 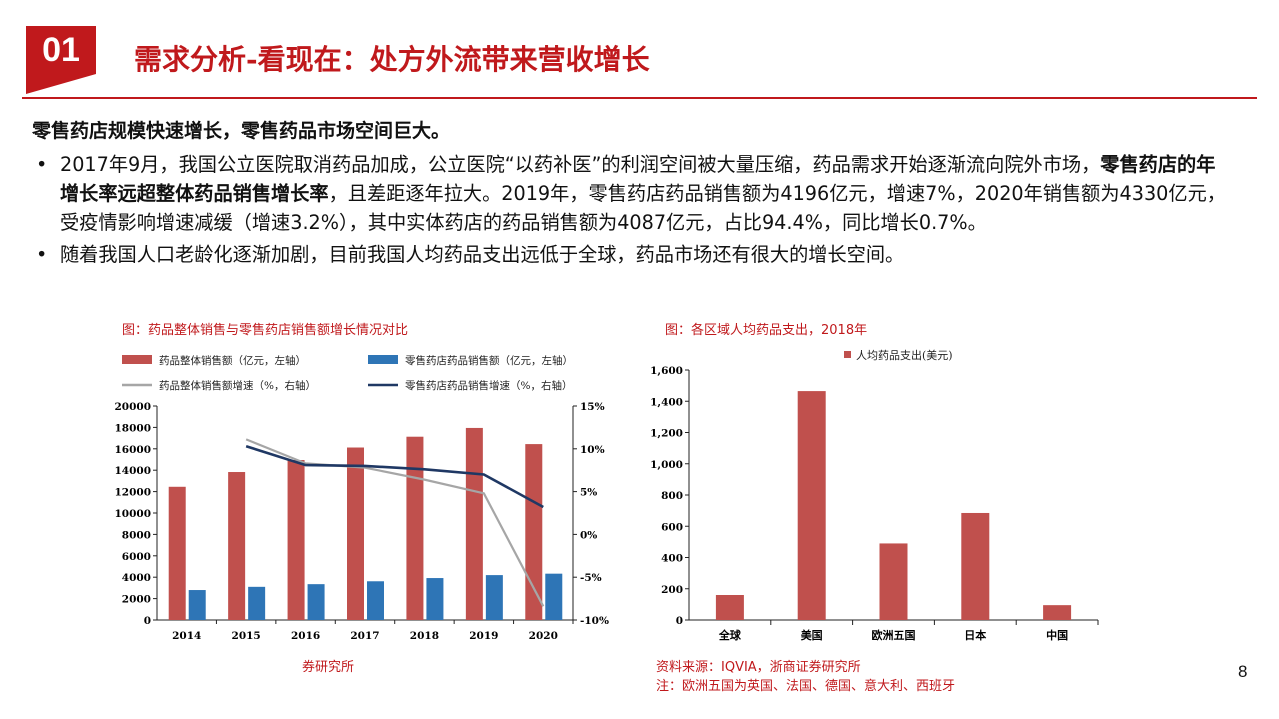 I want to click on left-tick-label: 10000, so click(x=132, y=514).